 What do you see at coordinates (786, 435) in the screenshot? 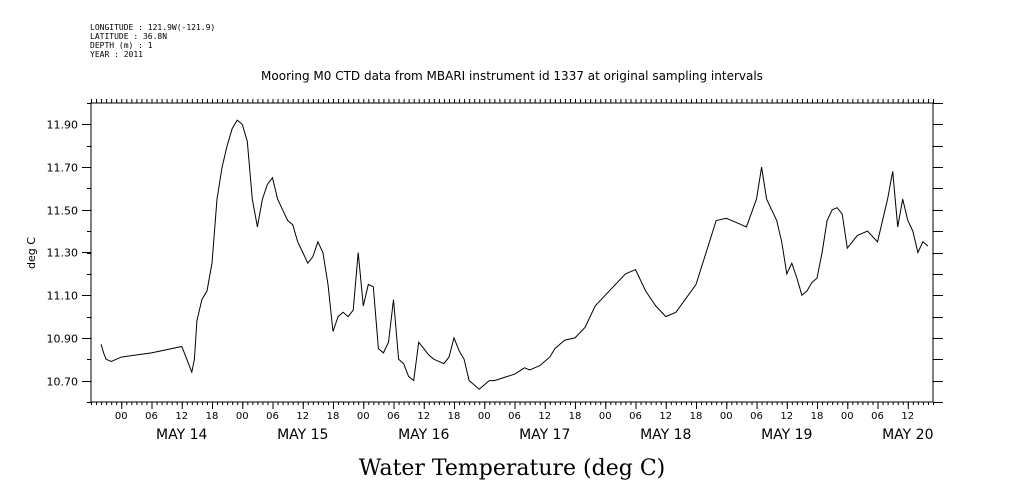
I see `x-day-label: MAY 19` at bounding box center [786, 435].